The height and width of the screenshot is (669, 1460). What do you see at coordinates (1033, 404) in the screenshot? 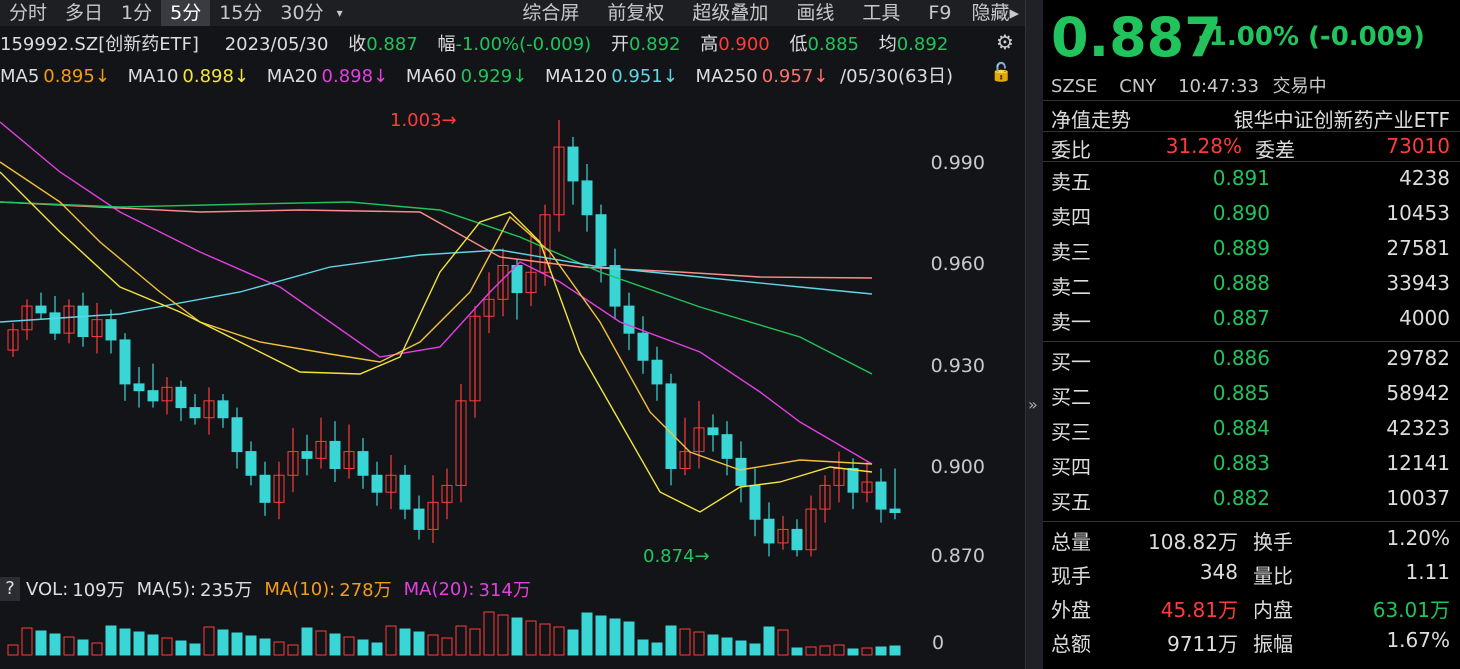
I see `expand-icon: »` at bounding box center [1033, 404].